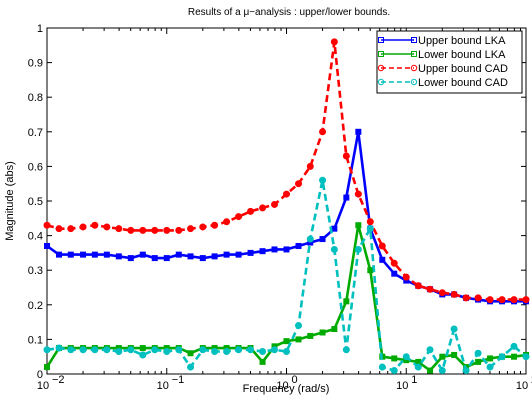  What do you see at coordinates (35, 133) in the screenshot?
I see `y-tick-label: 0.7` at bounding box center [35, 133].